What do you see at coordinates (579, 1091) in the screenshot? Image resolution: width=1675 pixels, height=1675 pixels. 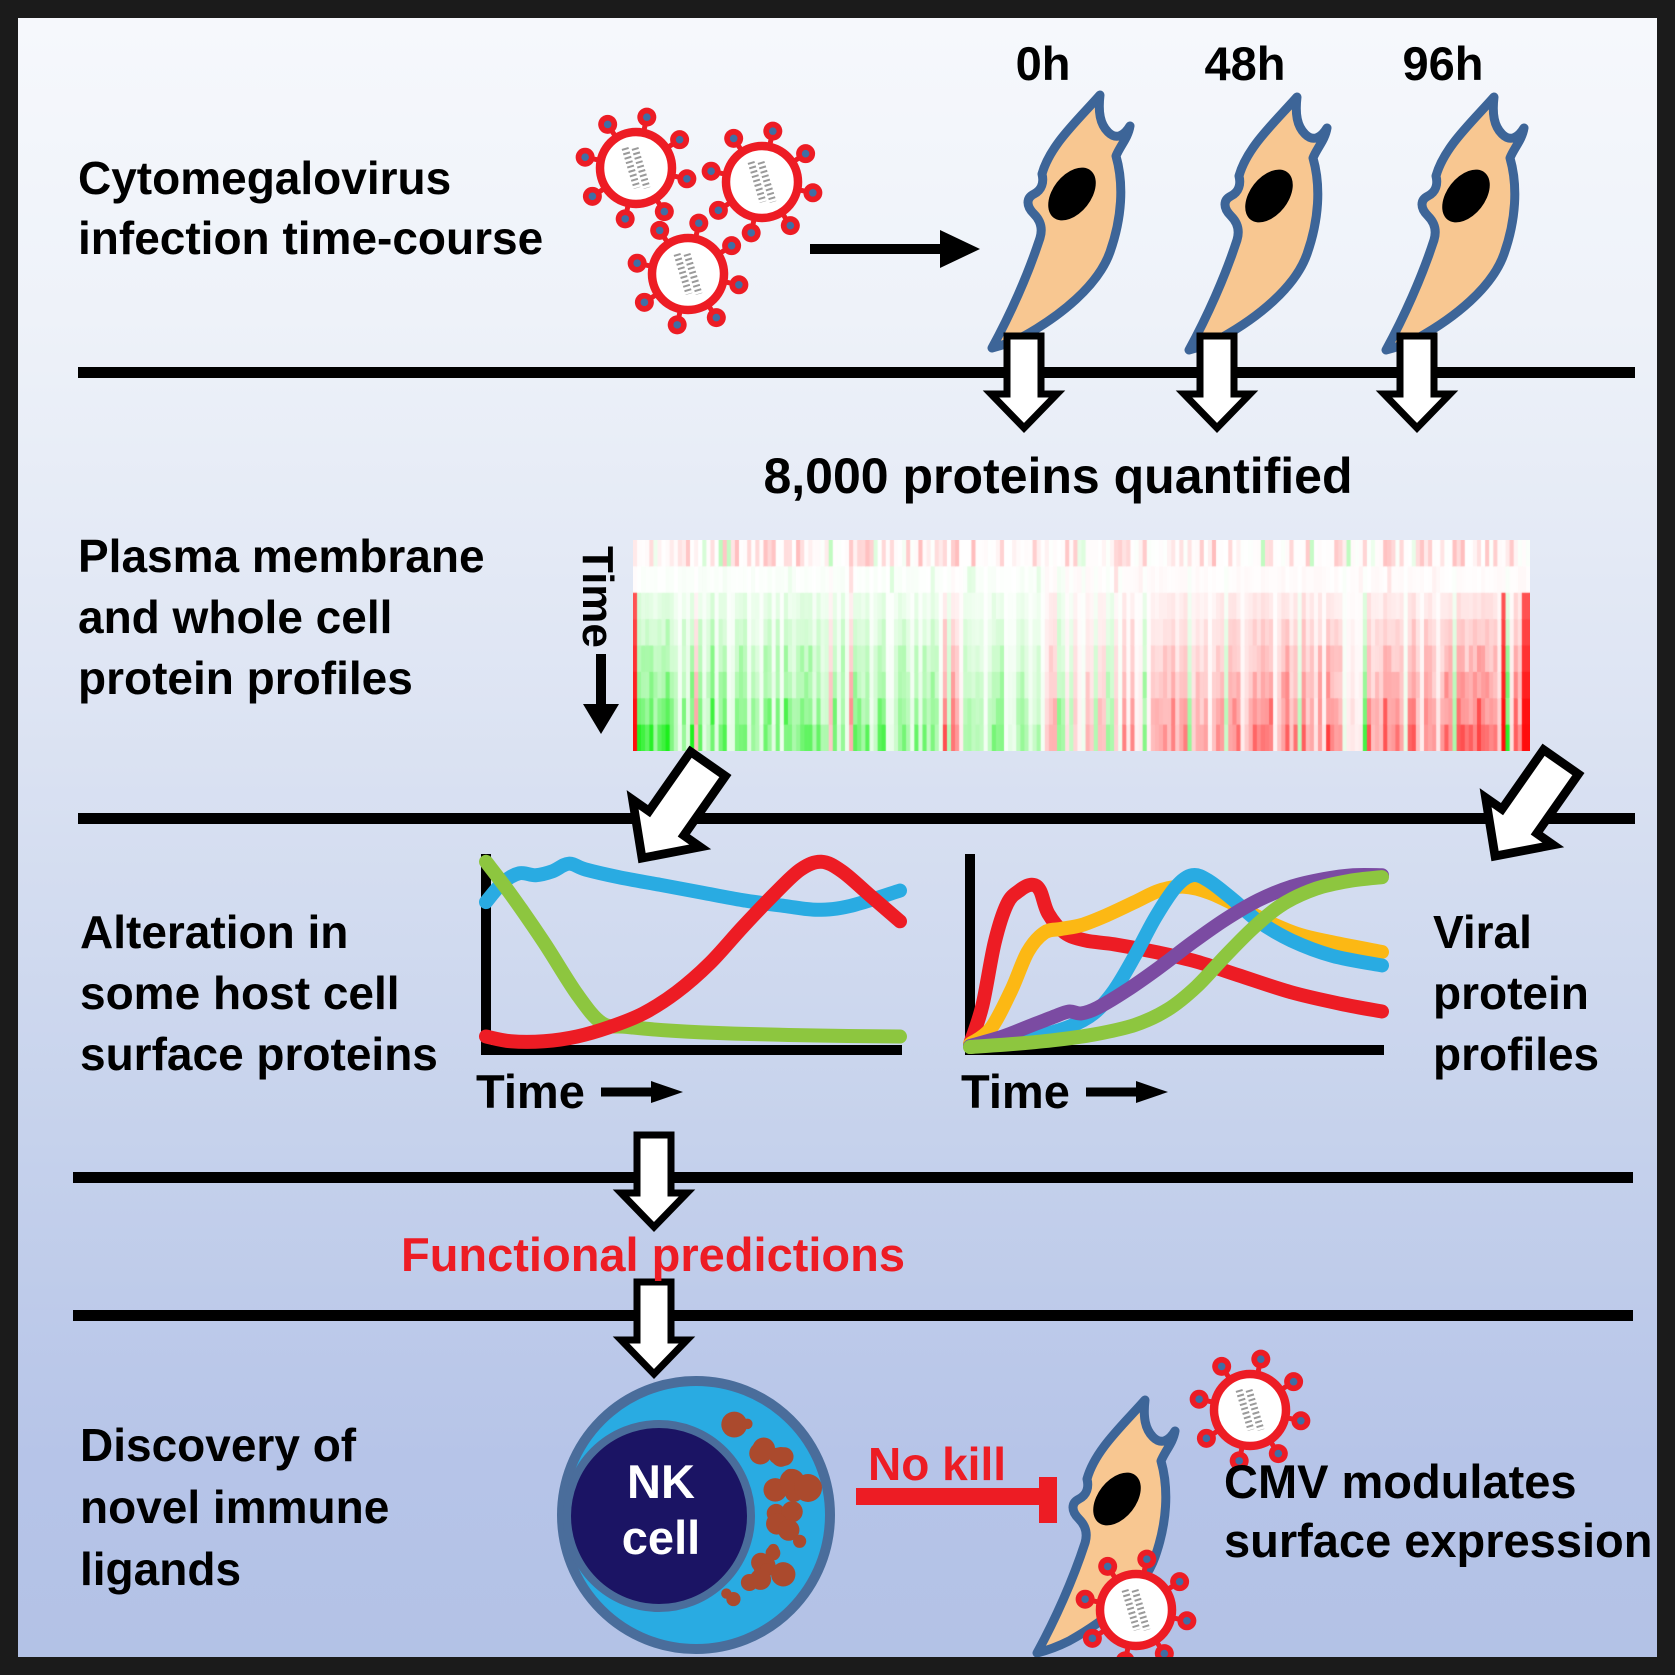 I see `host-chart-time-axis: Time` at bounding box center [579, 1091].